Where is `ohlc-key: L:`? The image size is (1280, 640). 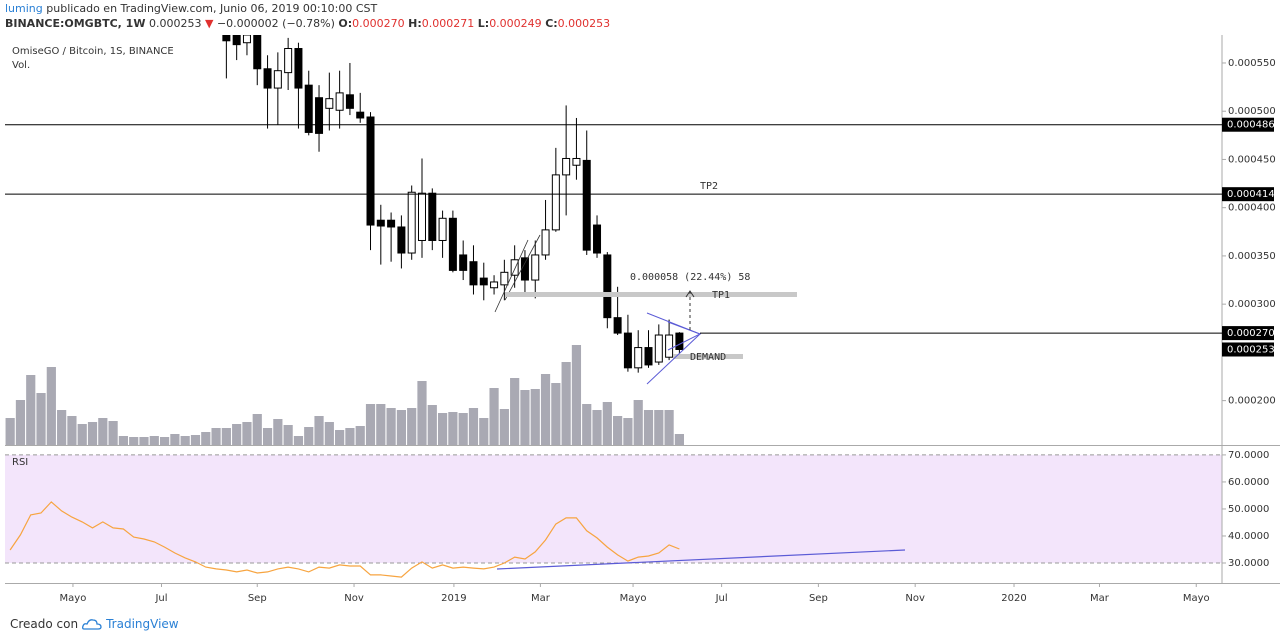
ohlc-key: L: is located at coordinates (483, 23).